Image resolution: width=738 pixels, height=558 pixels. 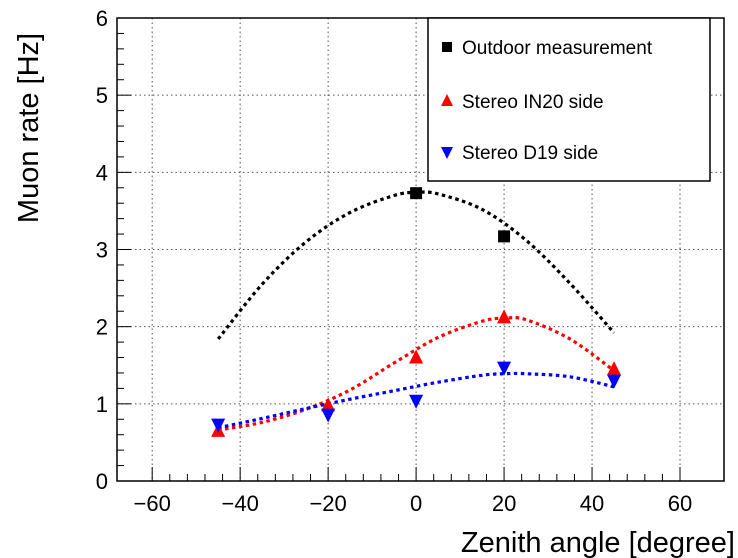 What do you see at coordinates (152, 503) in the screenshot?
I see `x-tick-label: −60` at bounding box center [152, 503].